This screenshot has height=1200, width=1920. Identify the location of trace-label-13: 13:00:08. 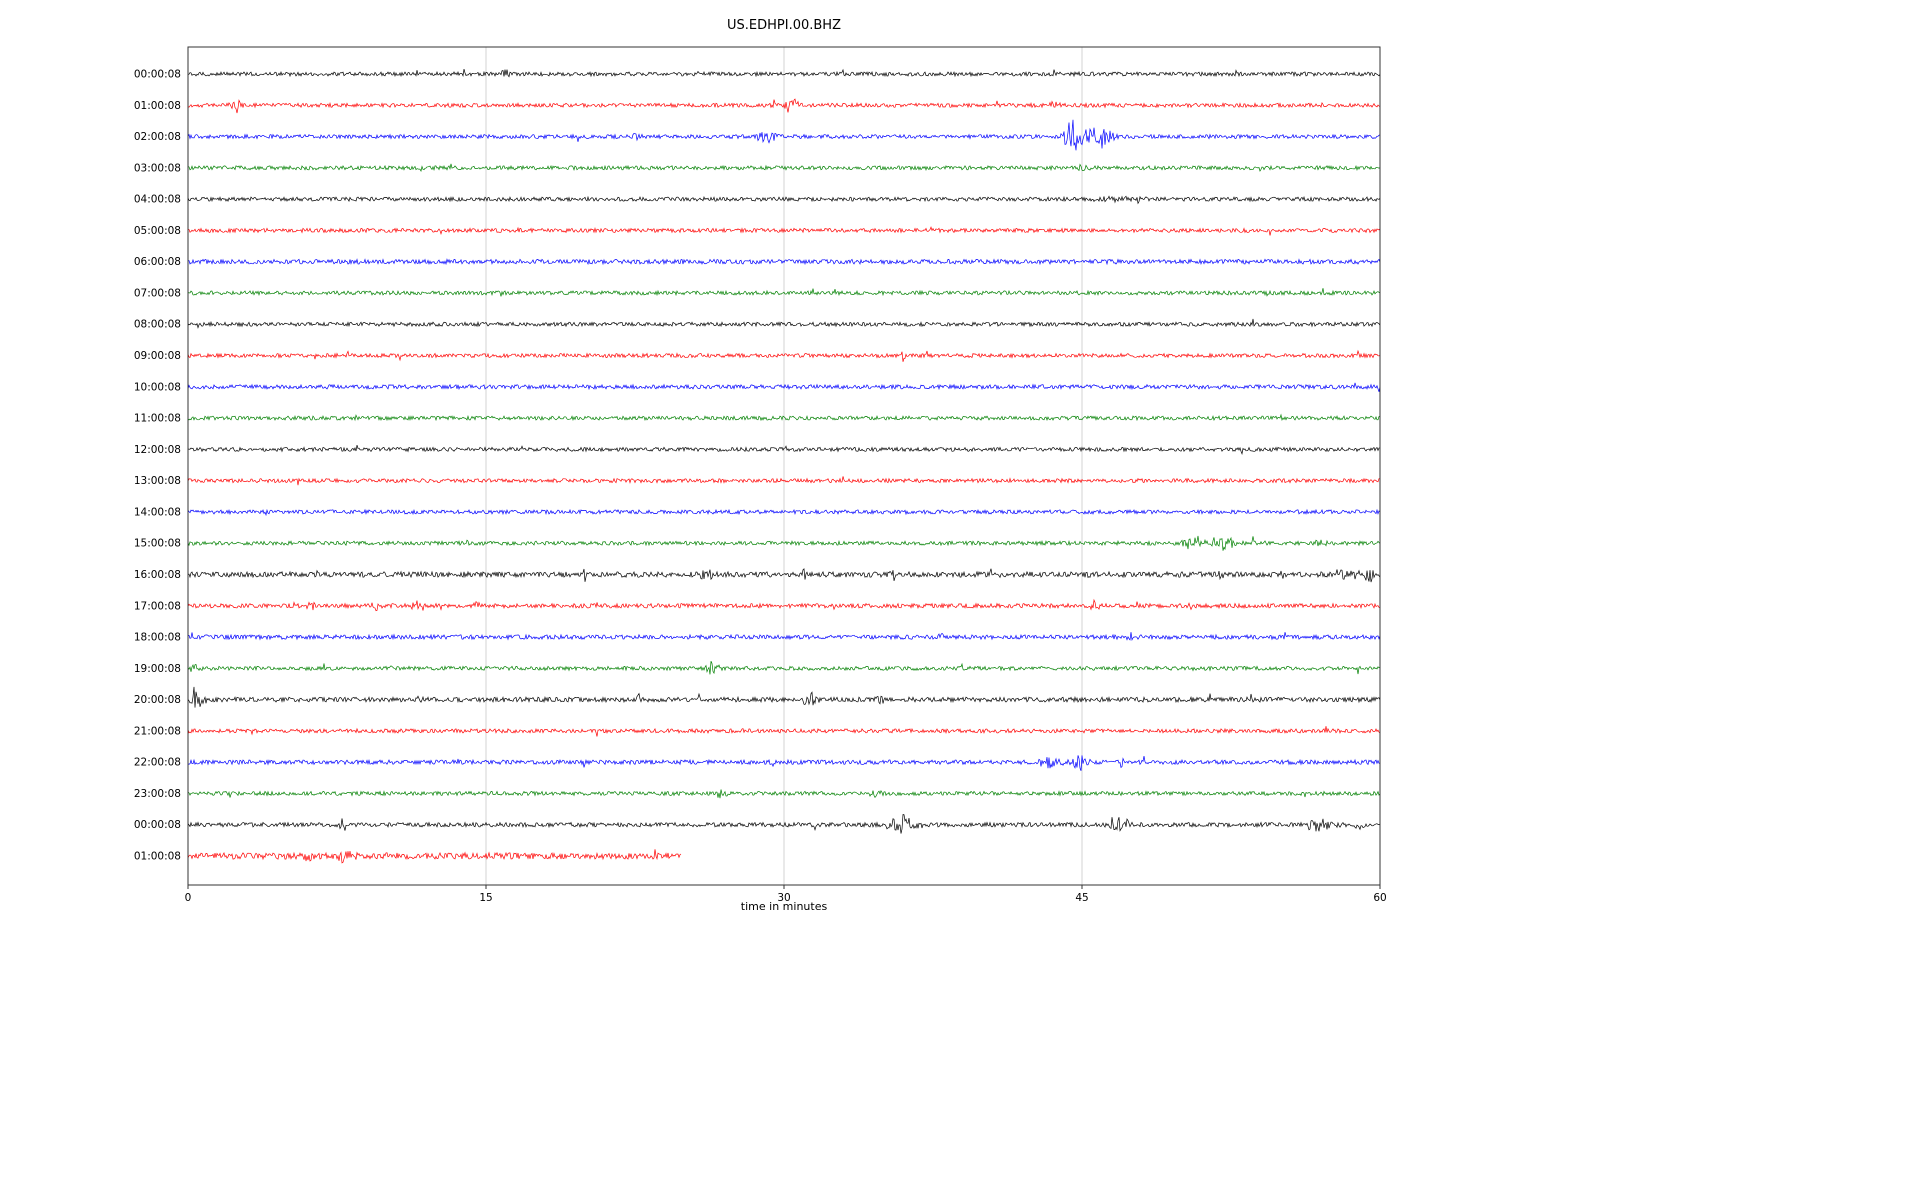
(157, 481).